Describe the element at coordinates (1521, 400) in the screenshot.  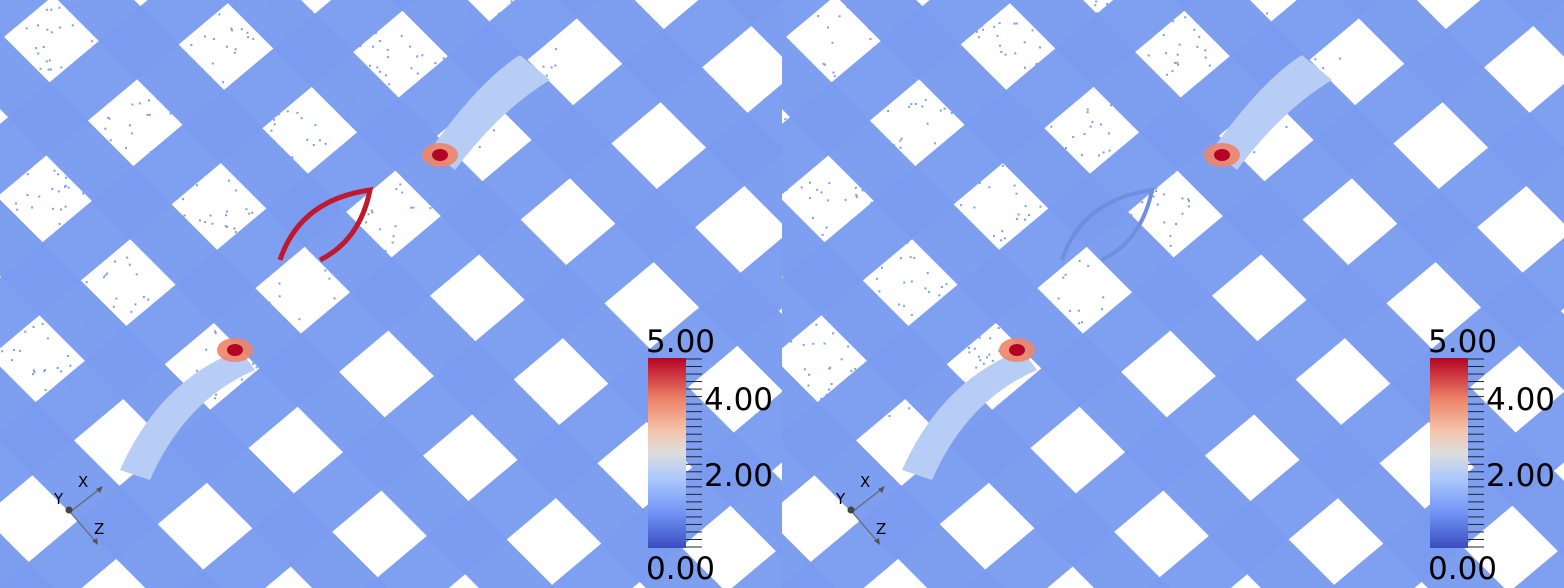
I see `colorbar-label-4: 4.00` at that location.